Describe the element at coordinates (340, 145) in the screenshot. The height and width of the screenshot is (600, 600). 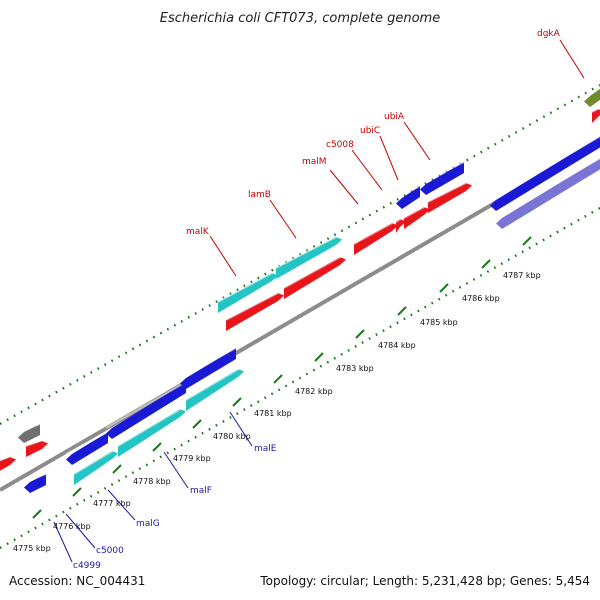
I see `gene-label: c5008` at that location.